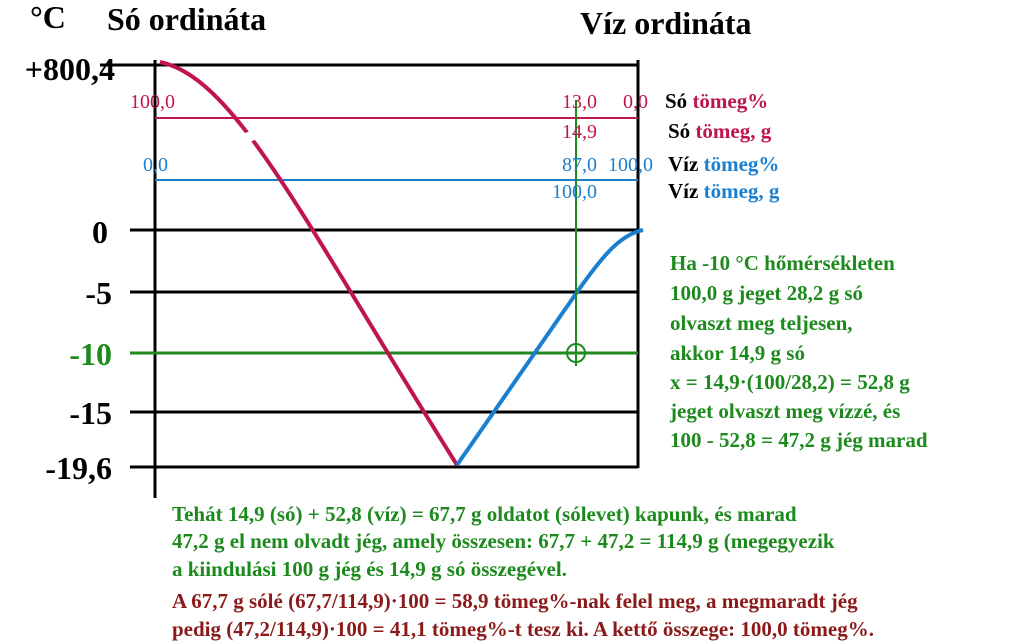  What do you see at coordinates (70, 69) in the screenshot?
I see `y-label: +800,4` at bounding box center [70, 69].